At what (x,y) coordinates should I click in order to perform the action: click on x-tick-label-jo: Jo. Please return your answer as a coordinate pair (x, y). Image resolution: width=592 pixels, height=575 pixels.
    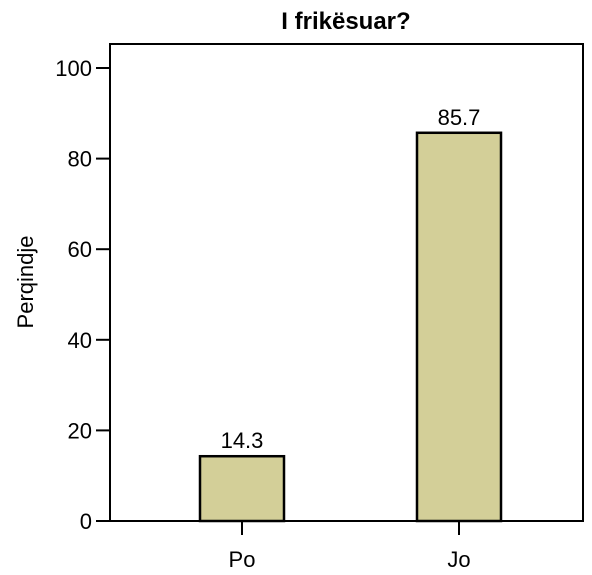
    Looking at the image, I should click on (458, 559).